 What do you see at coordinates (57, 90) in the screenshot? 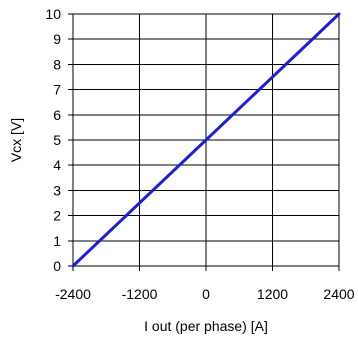
I see `y-tick-label: 7` at bounding box center [57, 90].